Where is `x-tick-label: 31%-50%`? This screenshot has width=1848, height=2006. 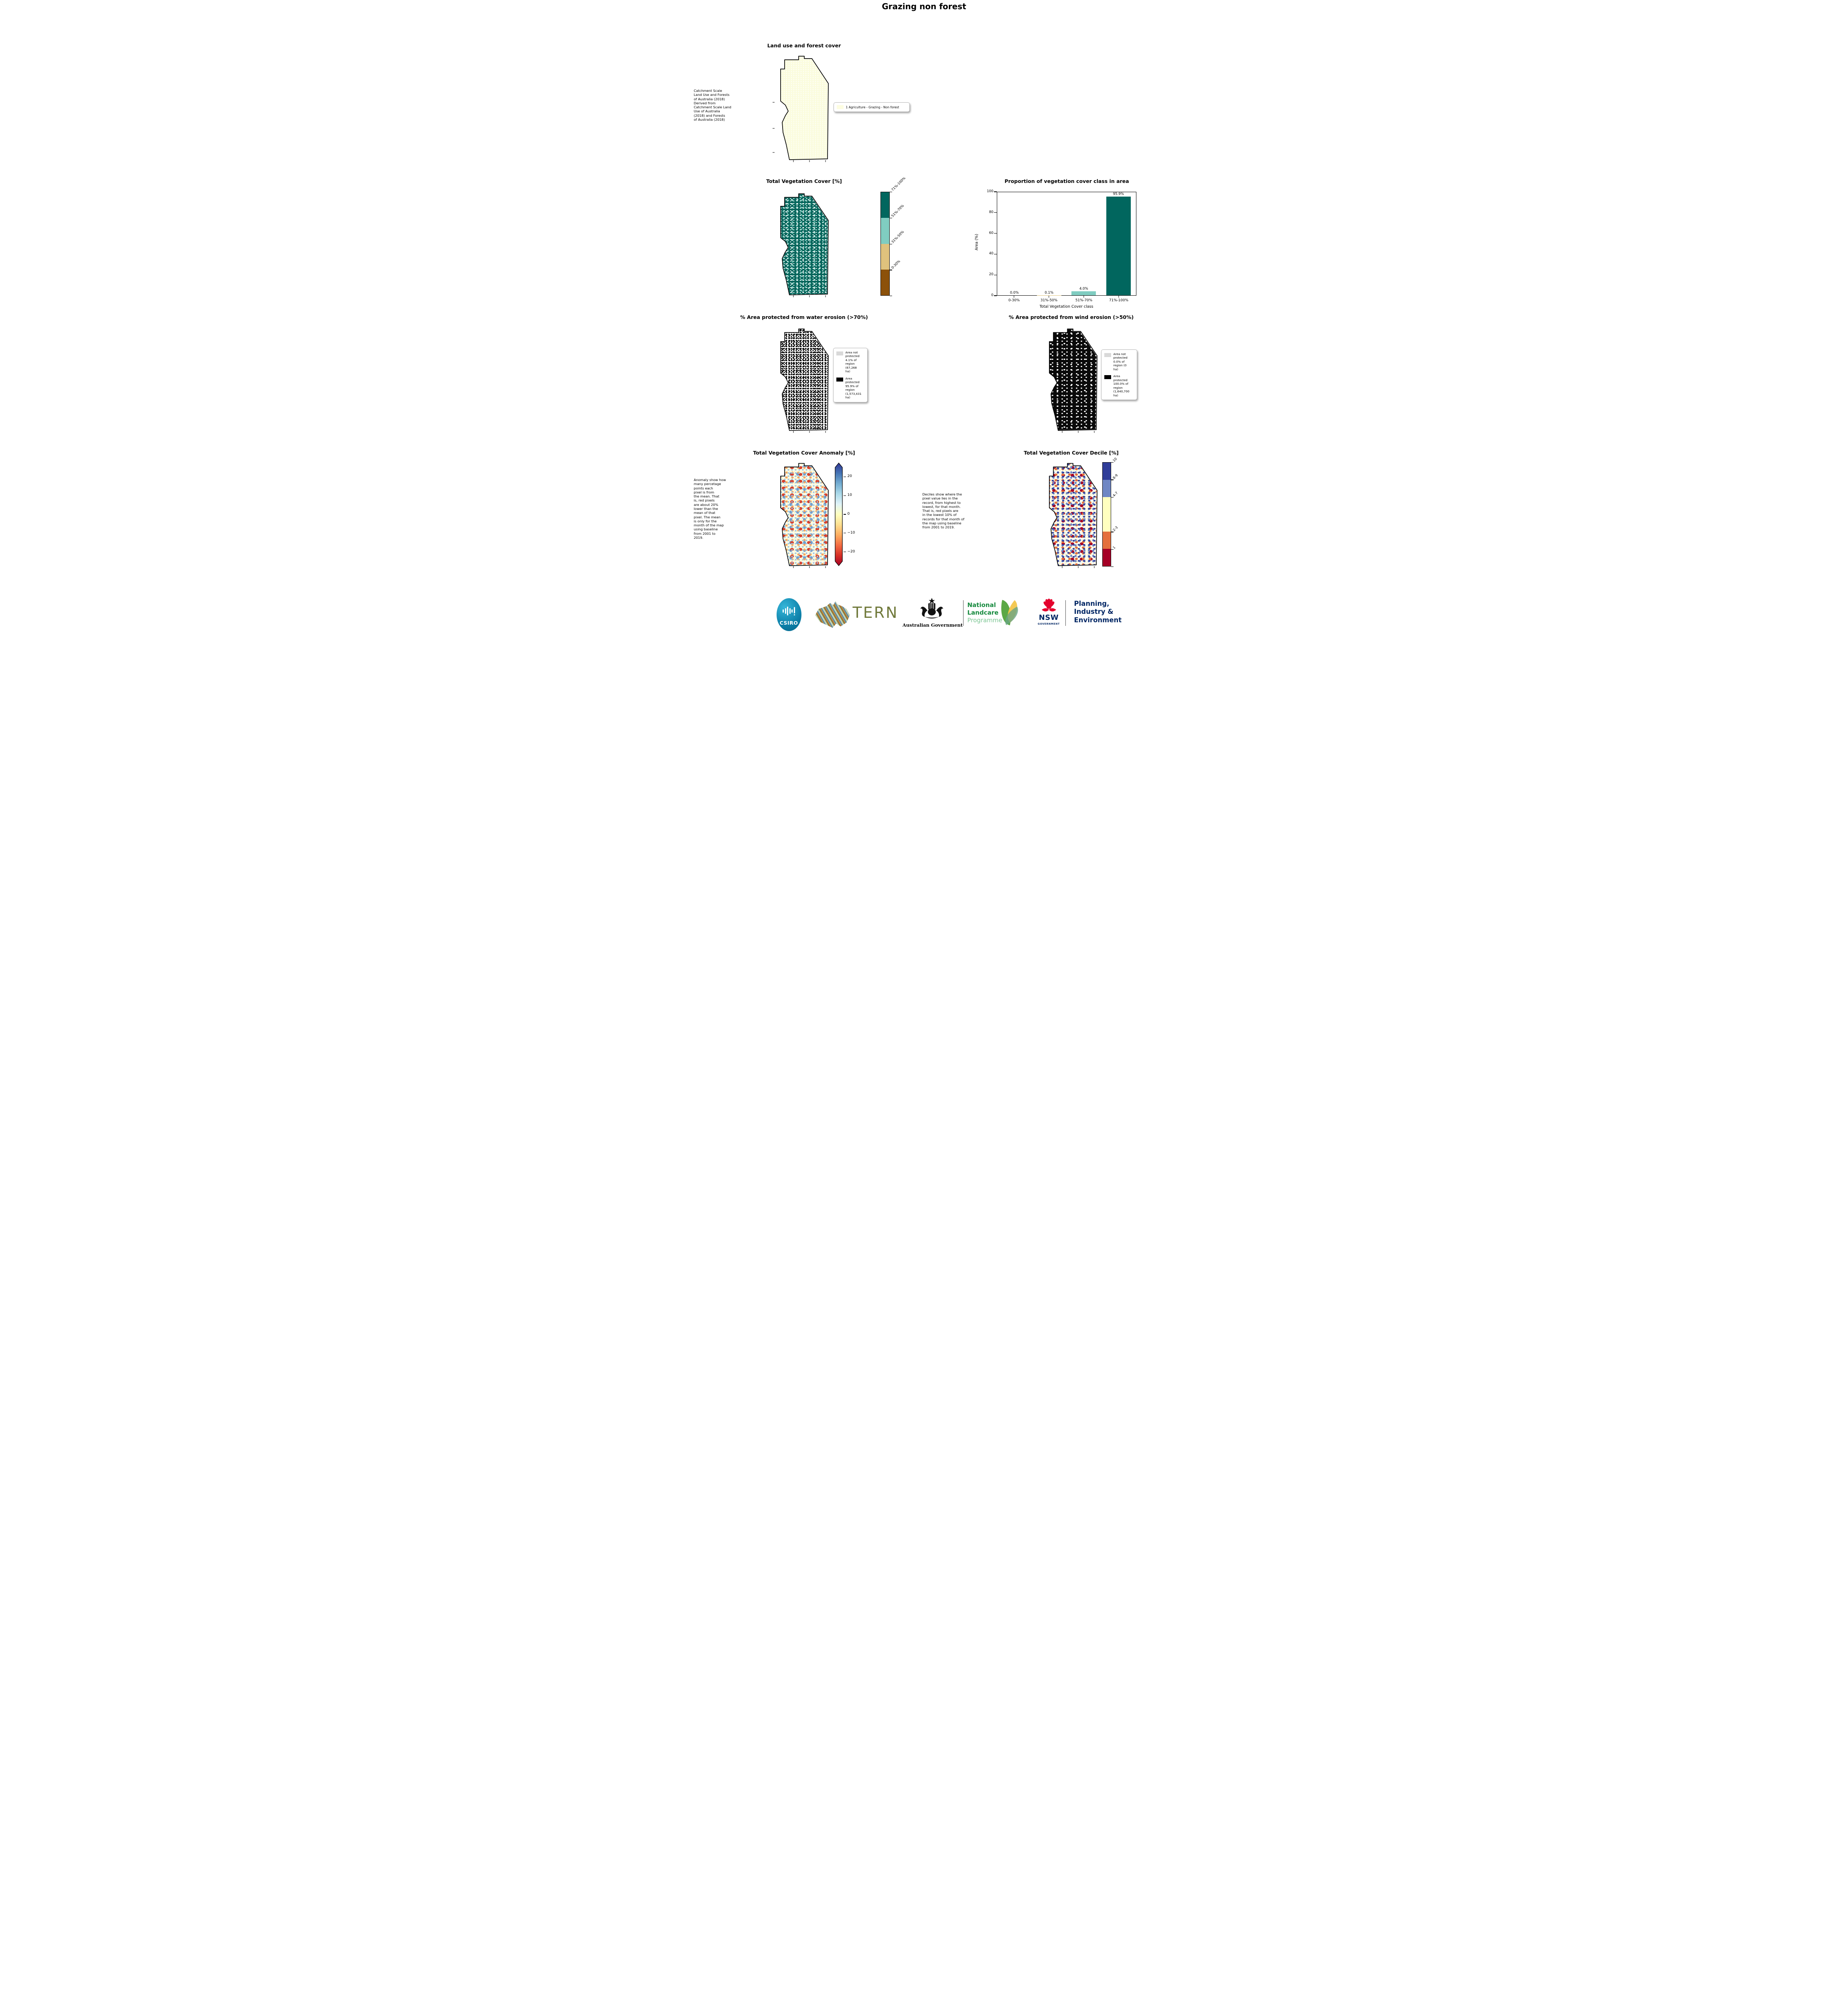
x-tick-label: 31%-50% is located at coordinates (1049, 300).